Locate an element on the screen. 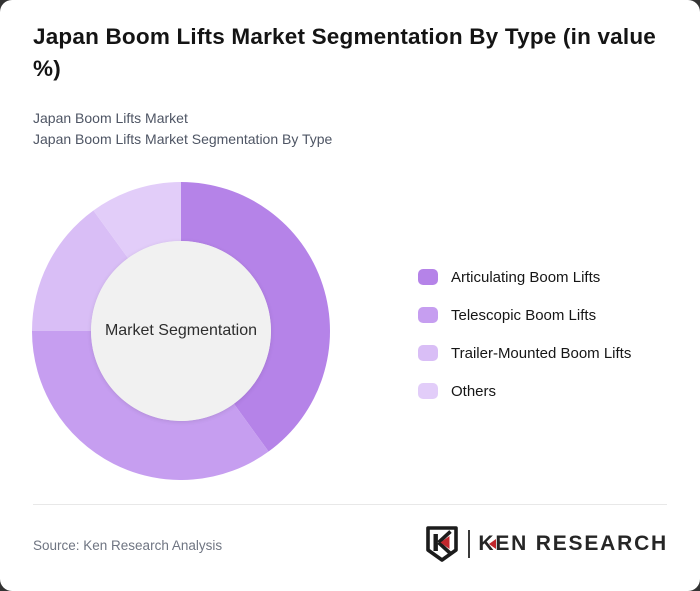 The width and height of the screenshot is (700, 591). legend-label-telescopic: Telescopic Boom Lifts is located at coordinates (524, 315).